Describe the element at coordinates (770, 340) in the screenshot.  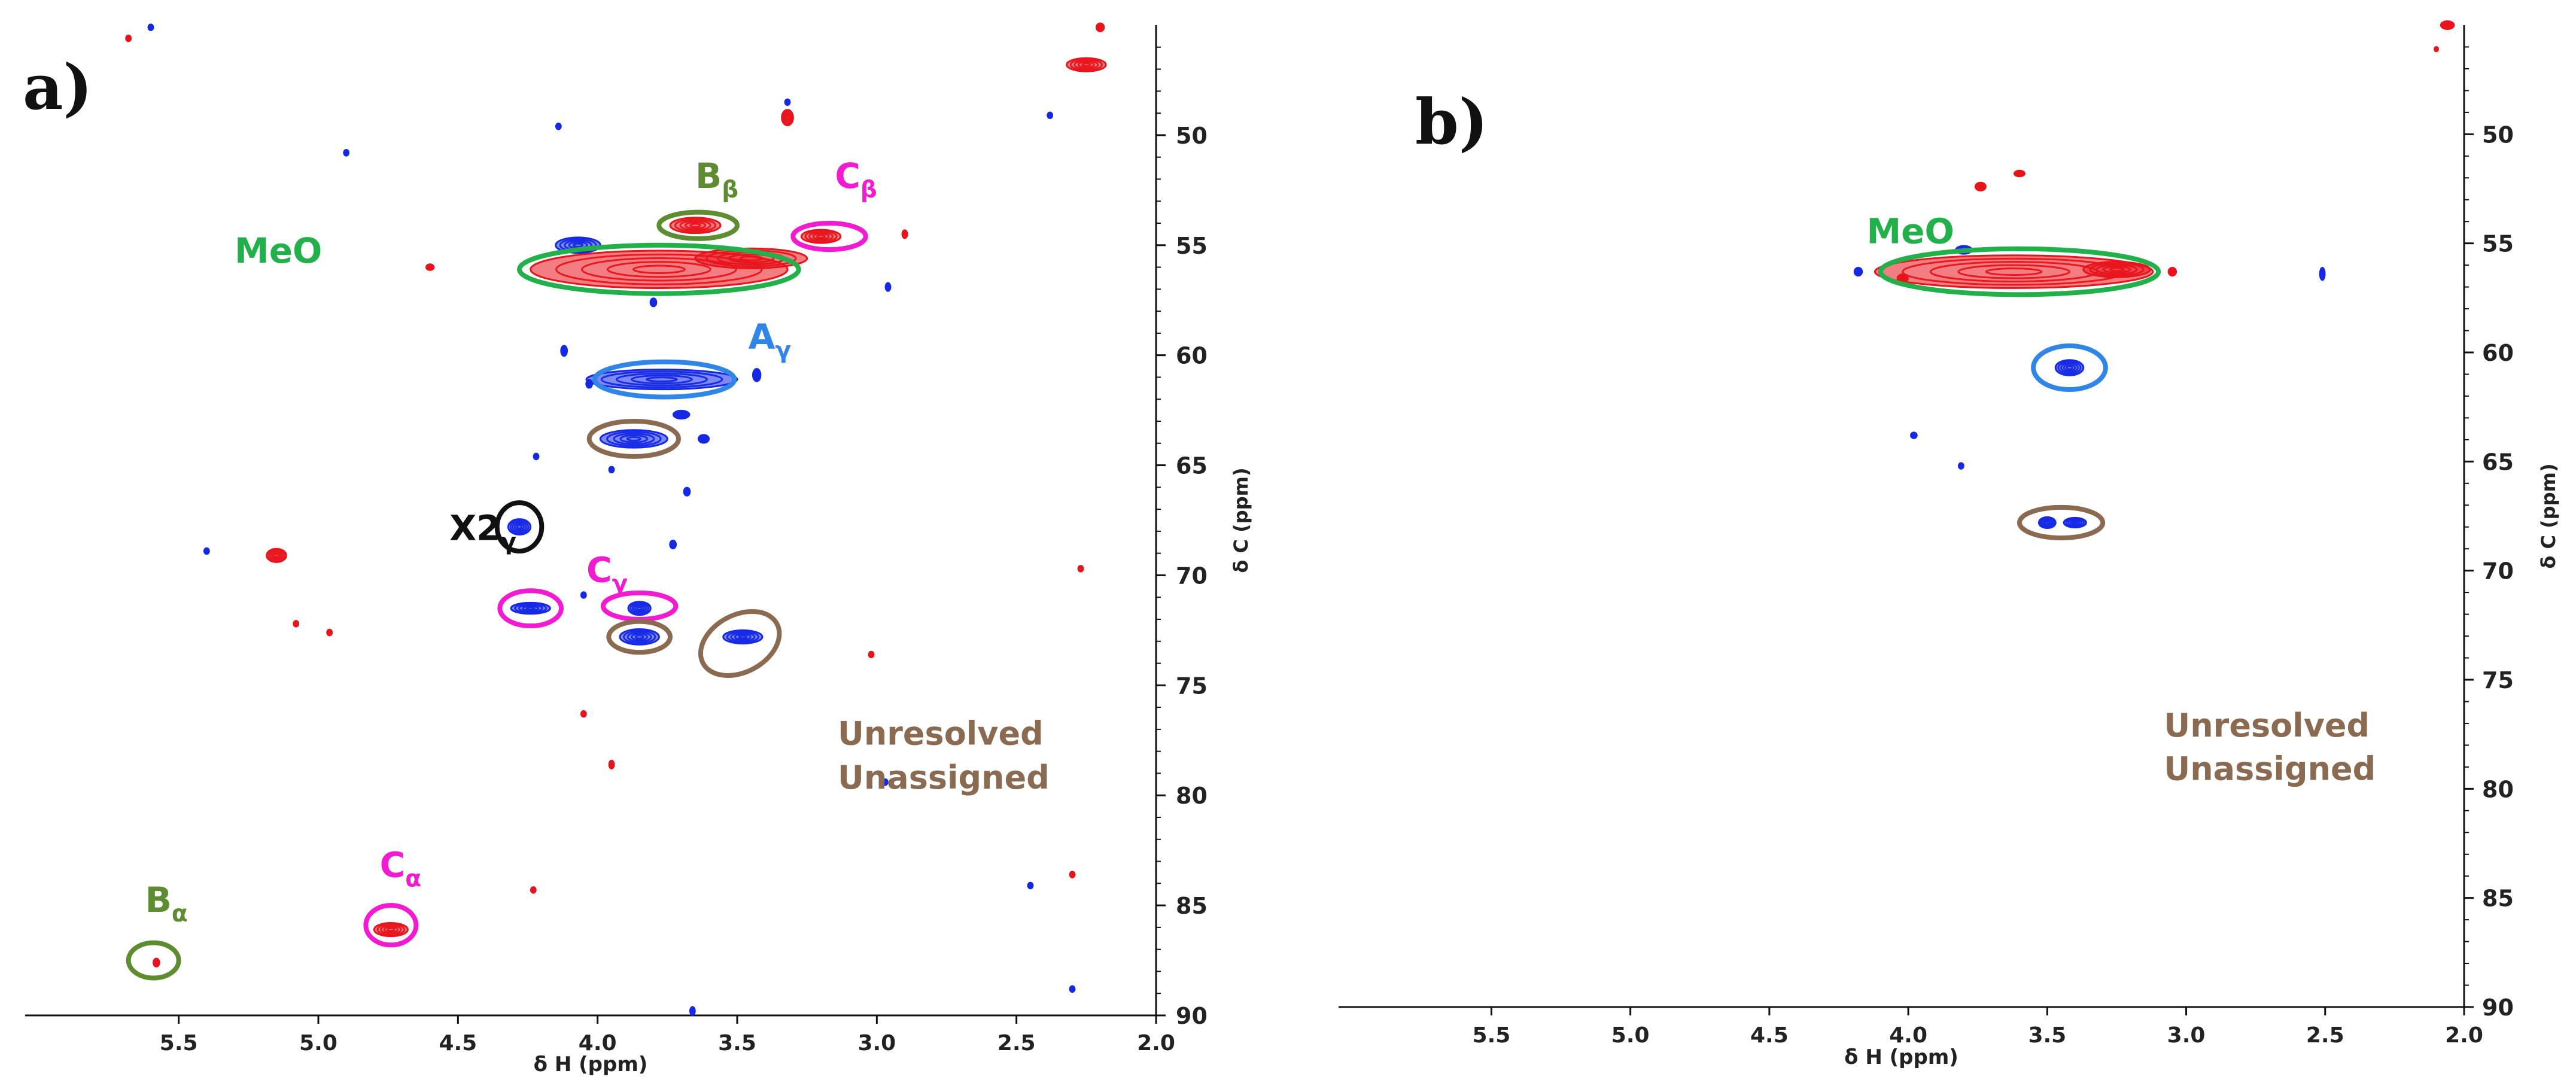
I see `annotation-a-gamma: Aγ` at that location.